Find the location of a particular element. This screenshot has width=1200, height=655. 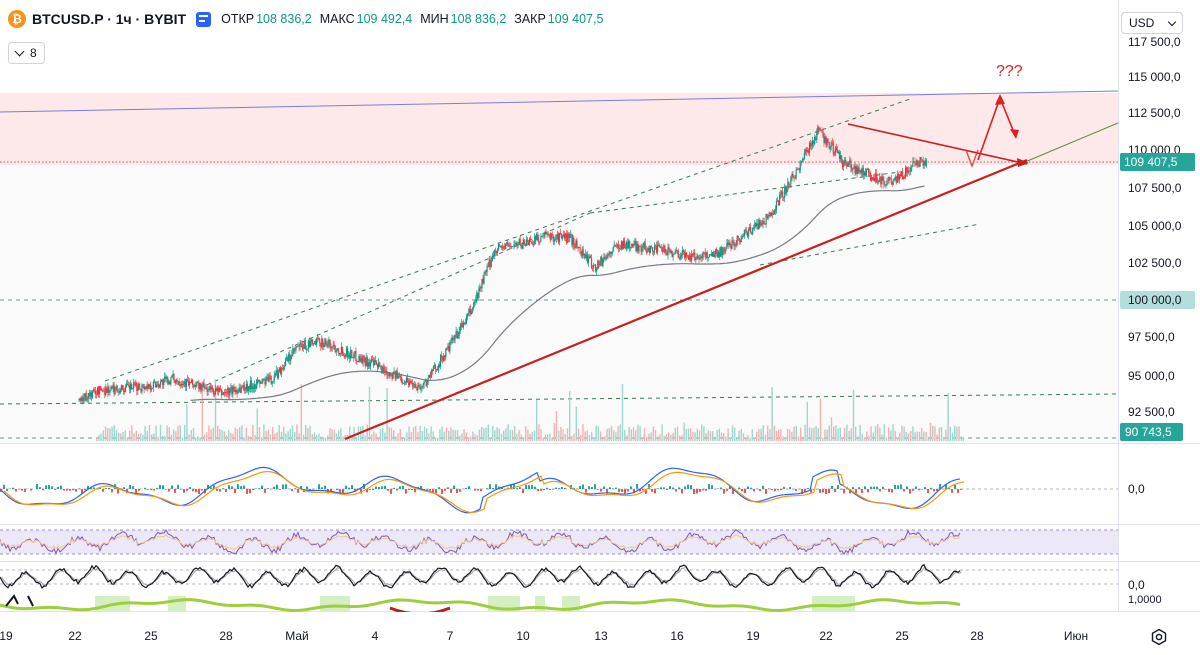

trend-zone is located at coordinates (540, 603).